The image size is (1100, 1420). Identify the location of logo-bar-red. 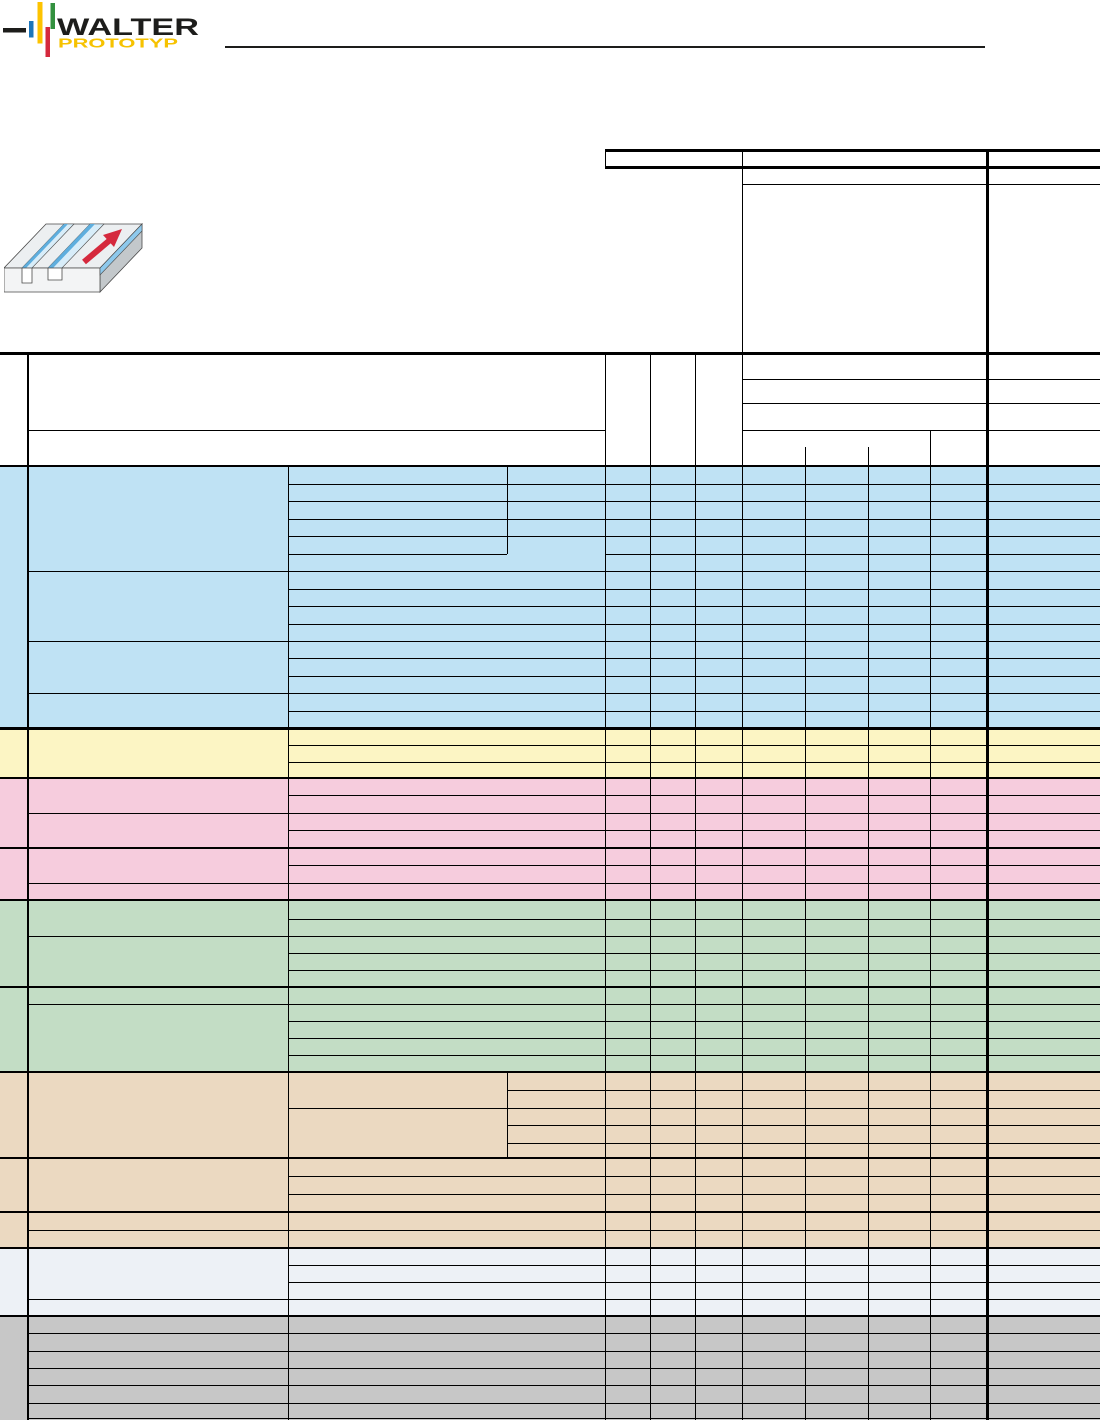
(47, 42).